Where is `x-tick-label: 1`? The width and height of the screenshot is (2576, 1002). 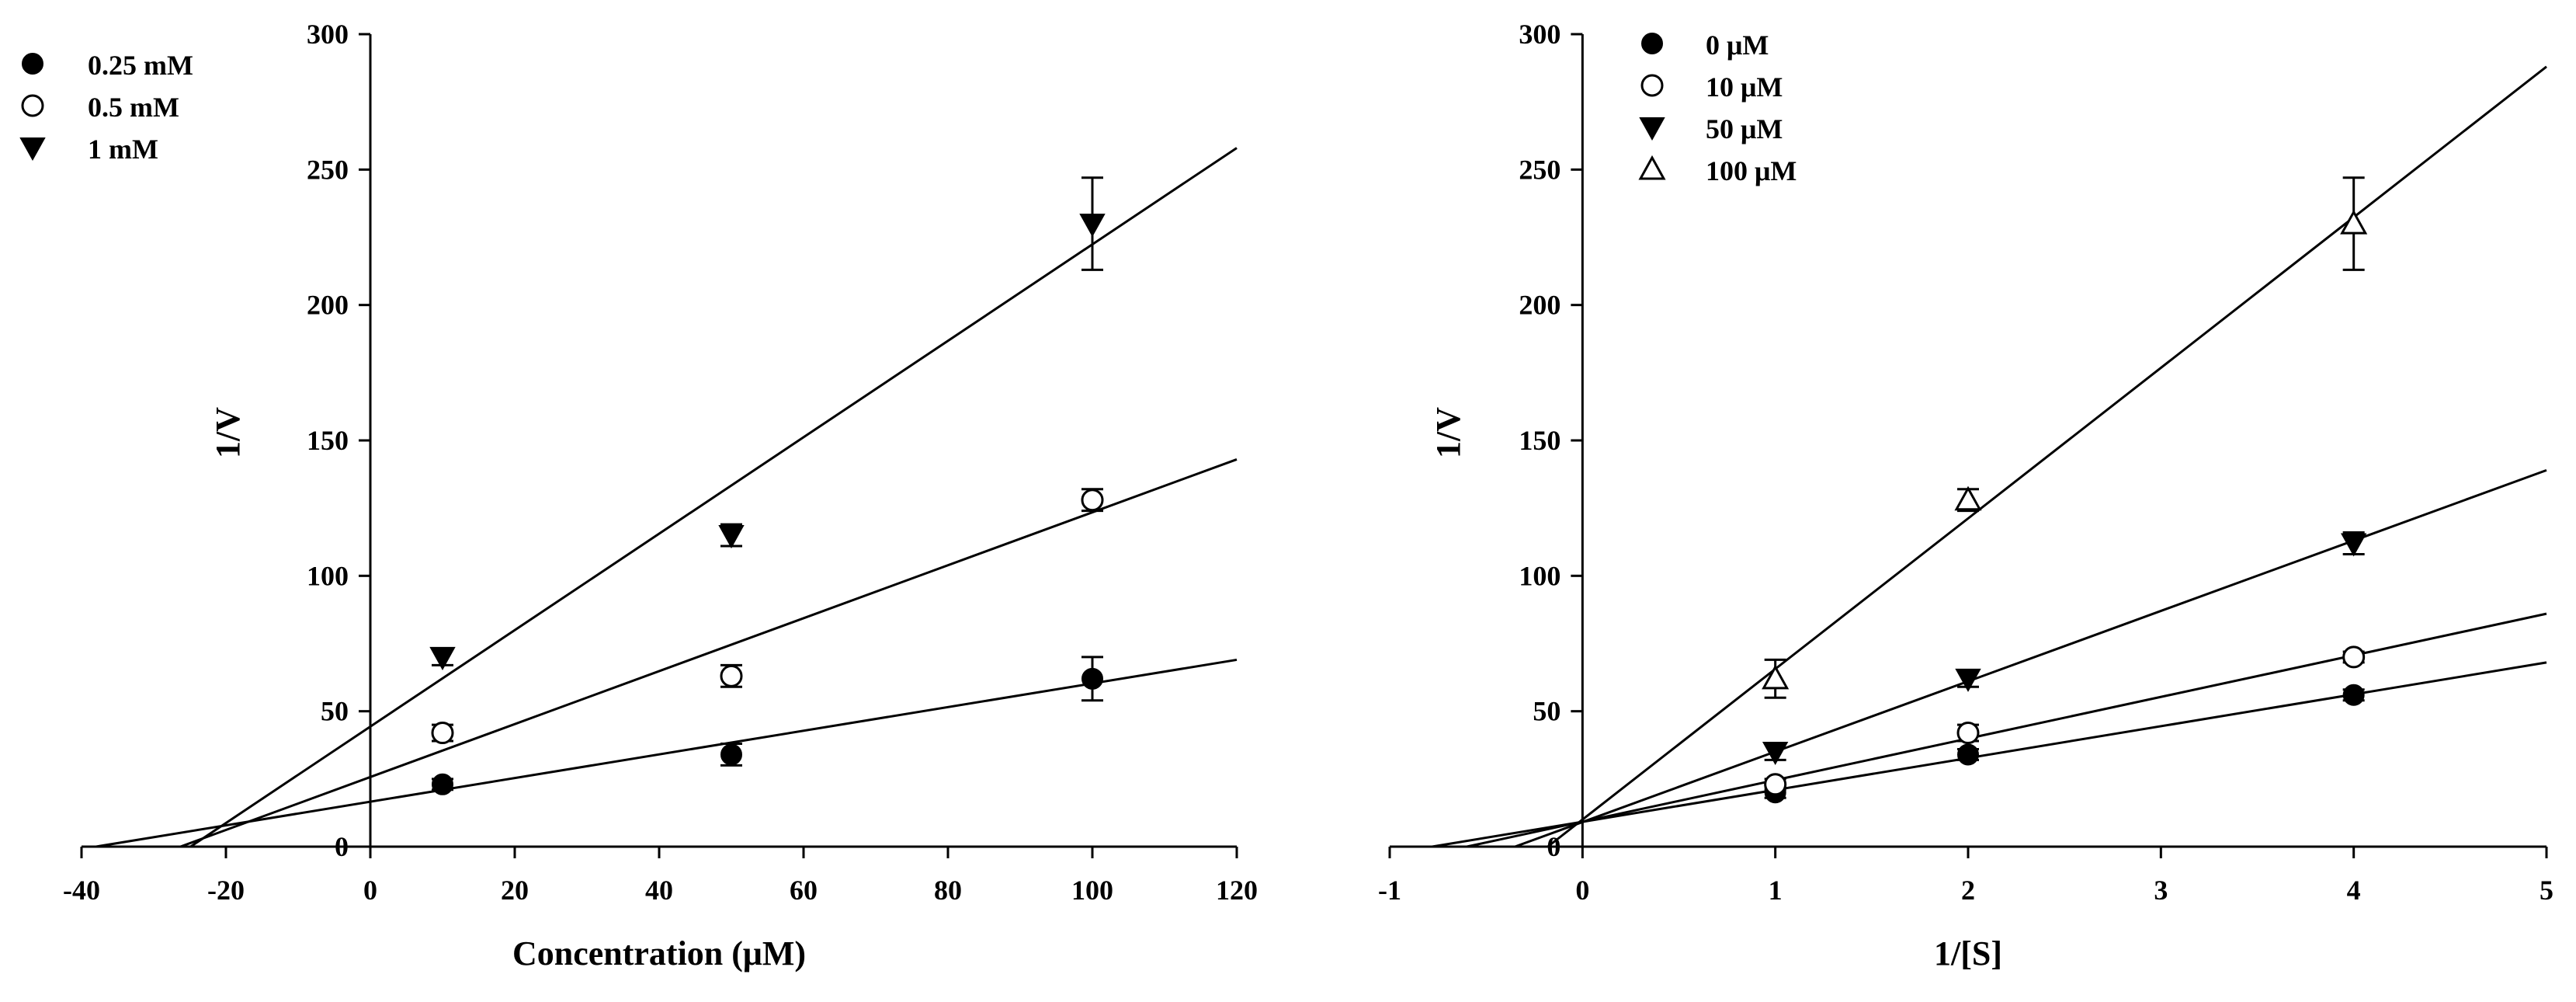
x-tick-label: 1 is located at coordinates (1776, 891).